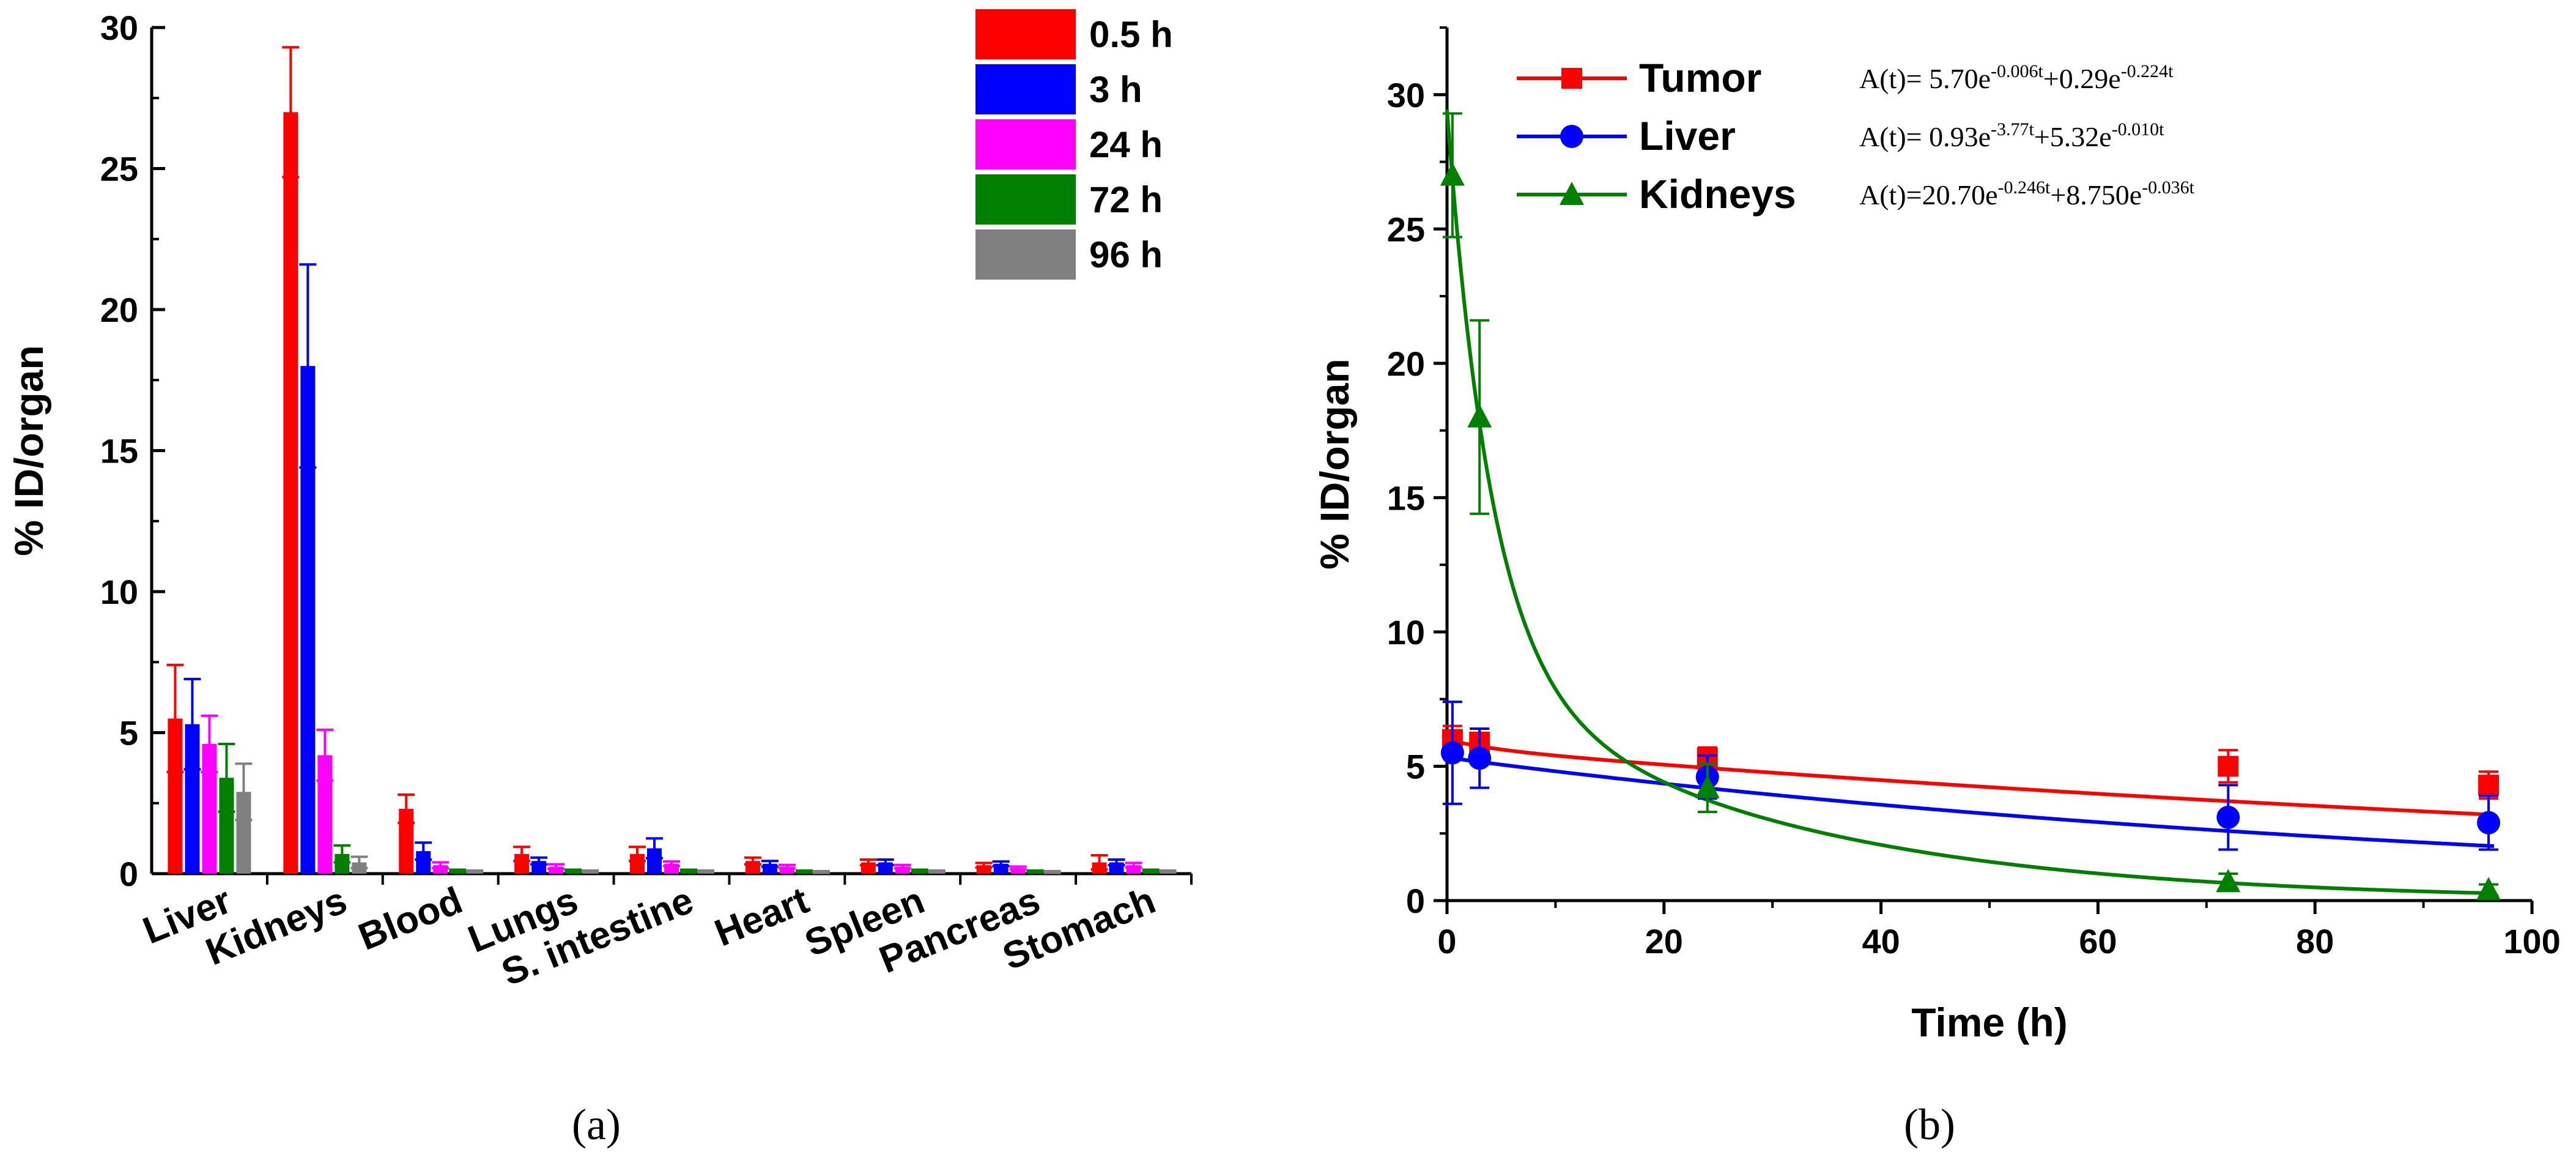 The height and width of the screenshot is (1160, 2576). What do you see at coordinates (1018, 871) in the screenshot?
I see `bar-pancreas-24-h` at bounding box center [1018, 871].